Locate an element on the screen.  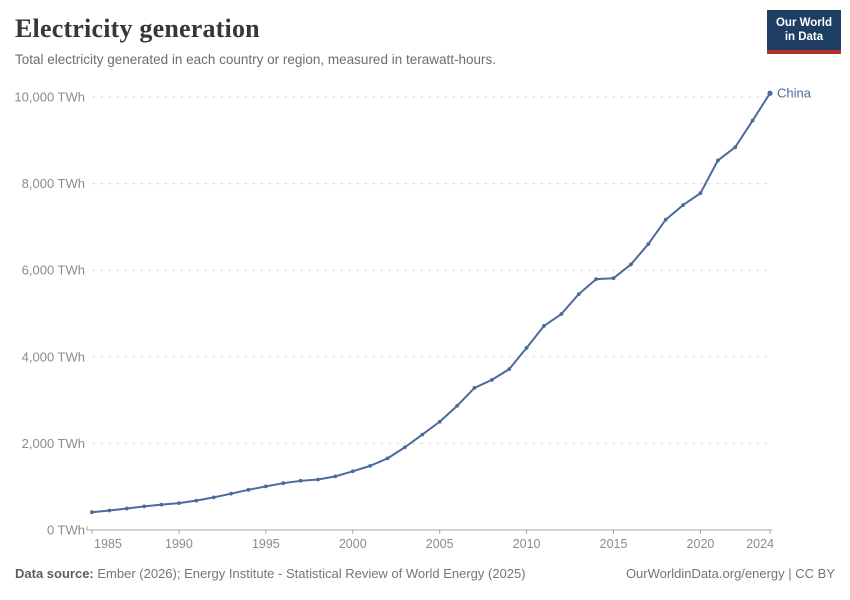
owid-logo: Our World in Data is located at coordinates (803, 32).